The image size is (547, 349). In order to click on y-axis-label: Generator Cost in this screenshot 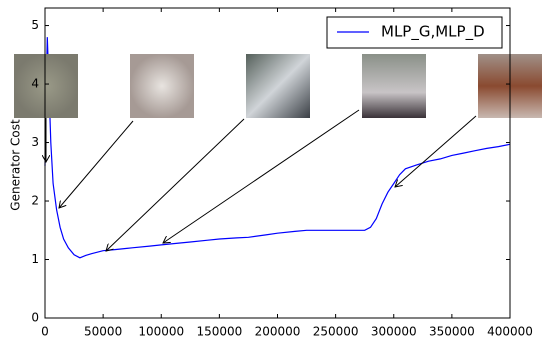, I will do `click(16, 165)`.